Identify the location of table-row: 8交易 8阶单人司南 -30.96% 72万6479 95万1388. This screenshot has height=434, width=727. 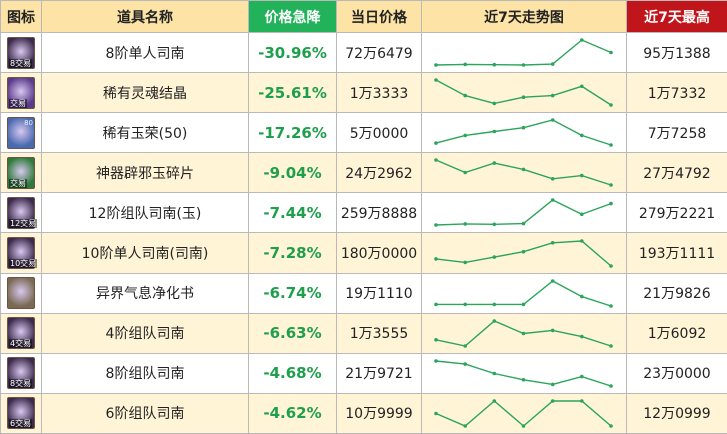
(363, 52).